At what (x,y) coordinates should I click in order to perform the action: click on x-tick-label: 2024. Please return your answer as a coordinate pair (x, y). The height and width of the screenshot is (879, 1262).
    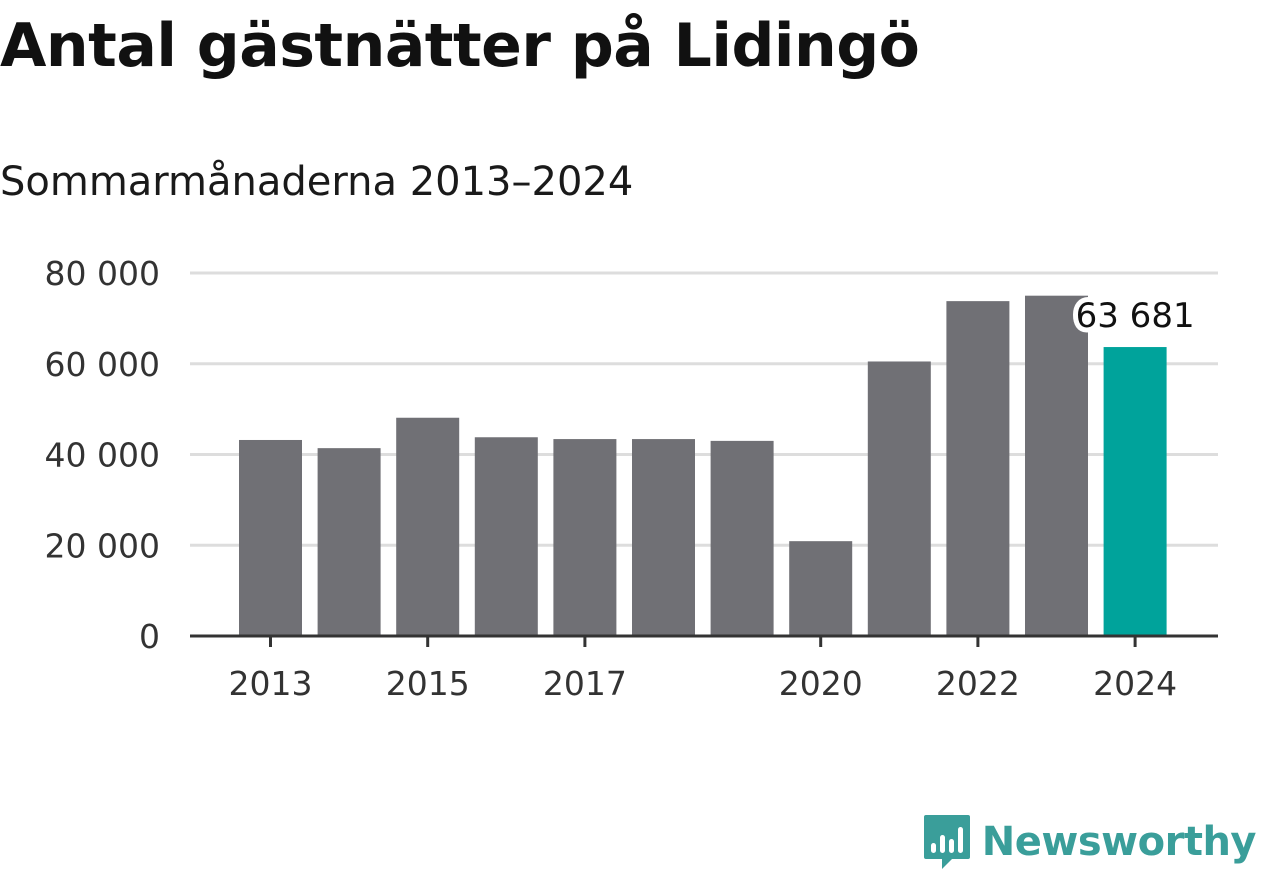
    Looking at the image, I should click on (1135, 683).